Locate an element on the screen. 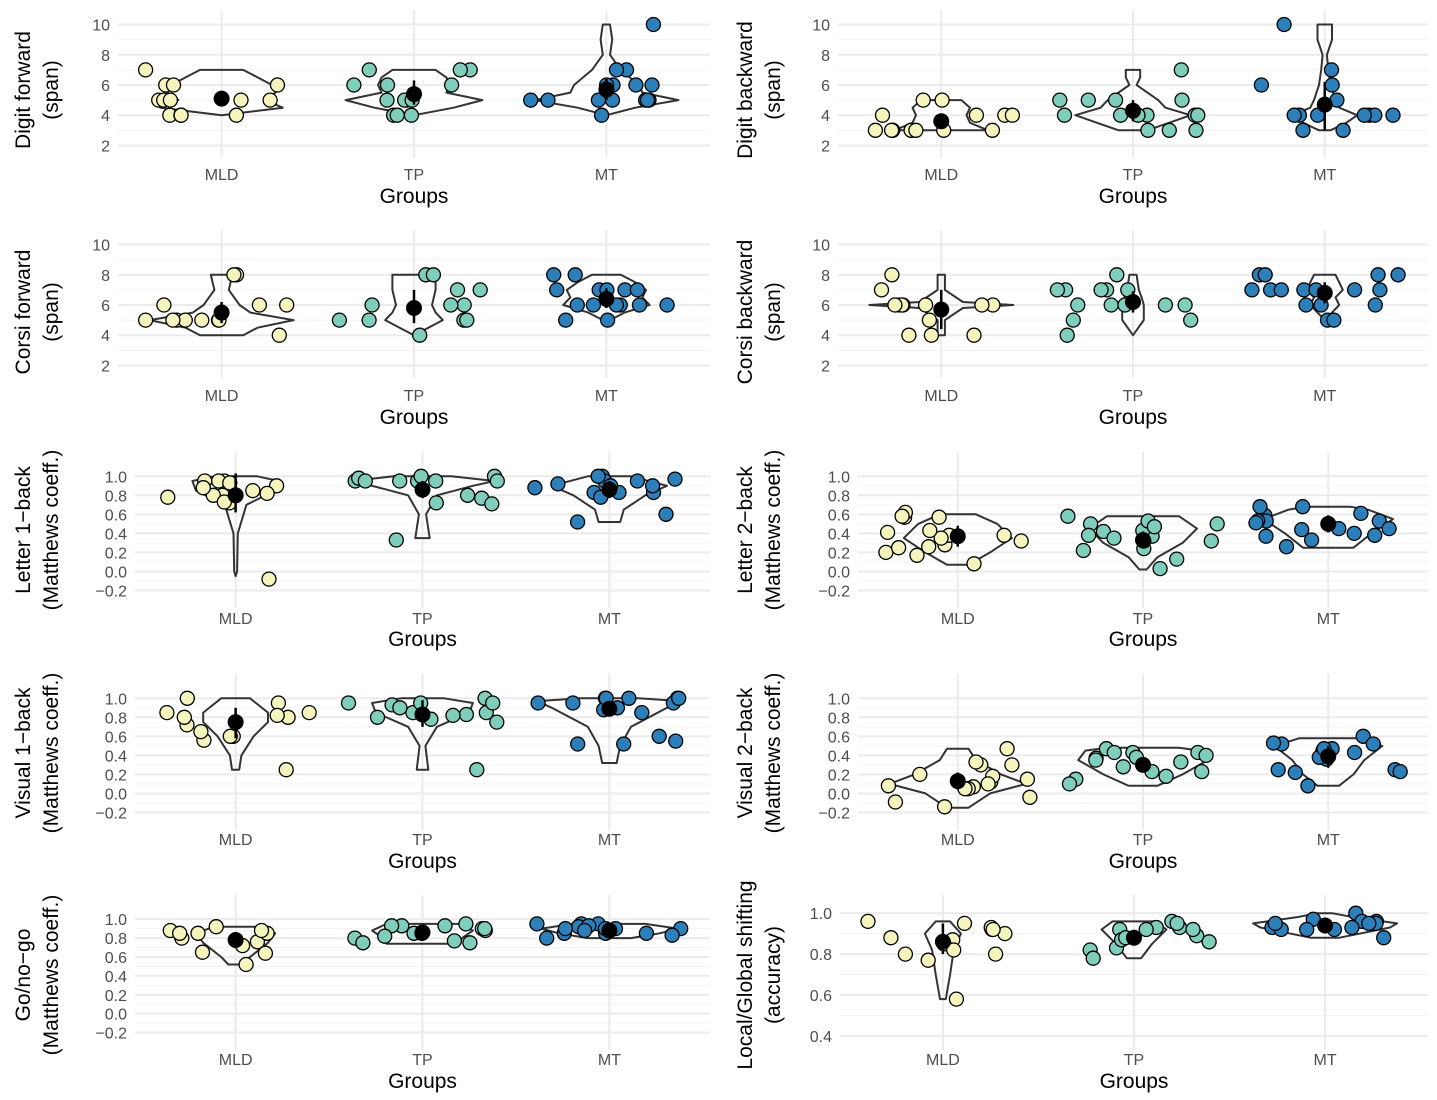 Image resolution: width=1437 pixels, height=1100 pixels. y-axis-title-line-1: Go/no−go is located at coordinates (23, 975).